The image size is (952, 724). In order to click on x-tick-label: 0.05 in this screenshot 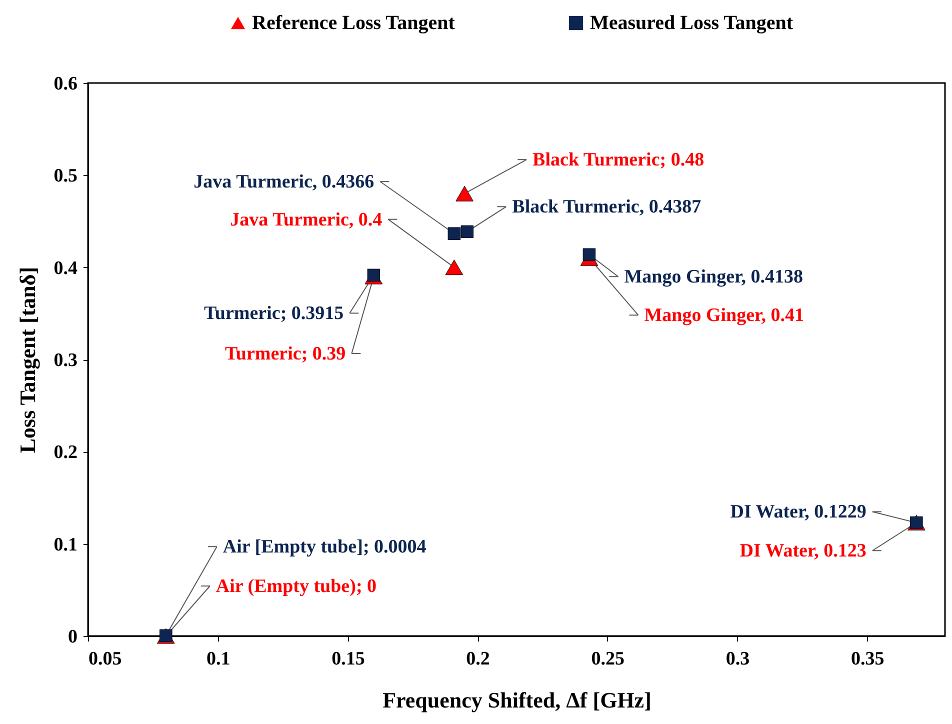, I will do `click(105, 659)`.